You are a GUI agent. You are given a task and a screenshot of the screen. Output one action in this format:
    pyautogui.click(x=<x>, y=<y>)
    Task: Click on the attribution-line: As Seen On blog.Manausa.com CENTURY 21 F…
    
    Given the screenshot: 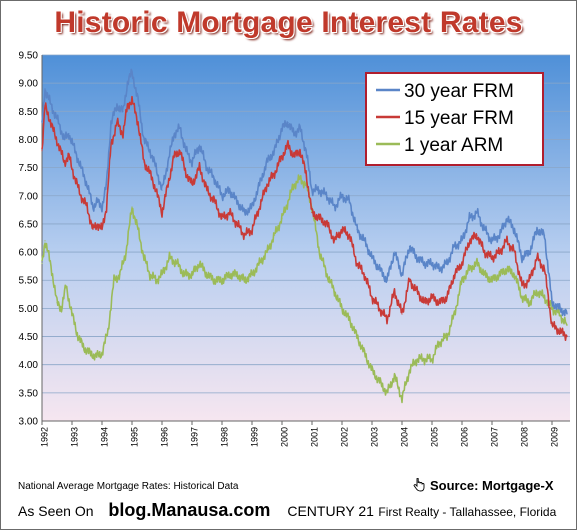 What is the action you would take?
    pyautogui.click(x=297, y=510)
    